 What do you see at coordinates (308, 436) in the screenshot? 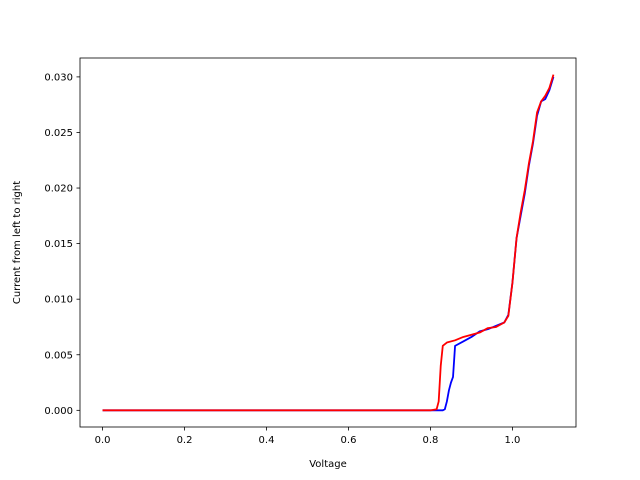
I see `x-axis: 0.0 0.2 0.4 0.6 0.8 1.0` at bounding box center [308, 436].